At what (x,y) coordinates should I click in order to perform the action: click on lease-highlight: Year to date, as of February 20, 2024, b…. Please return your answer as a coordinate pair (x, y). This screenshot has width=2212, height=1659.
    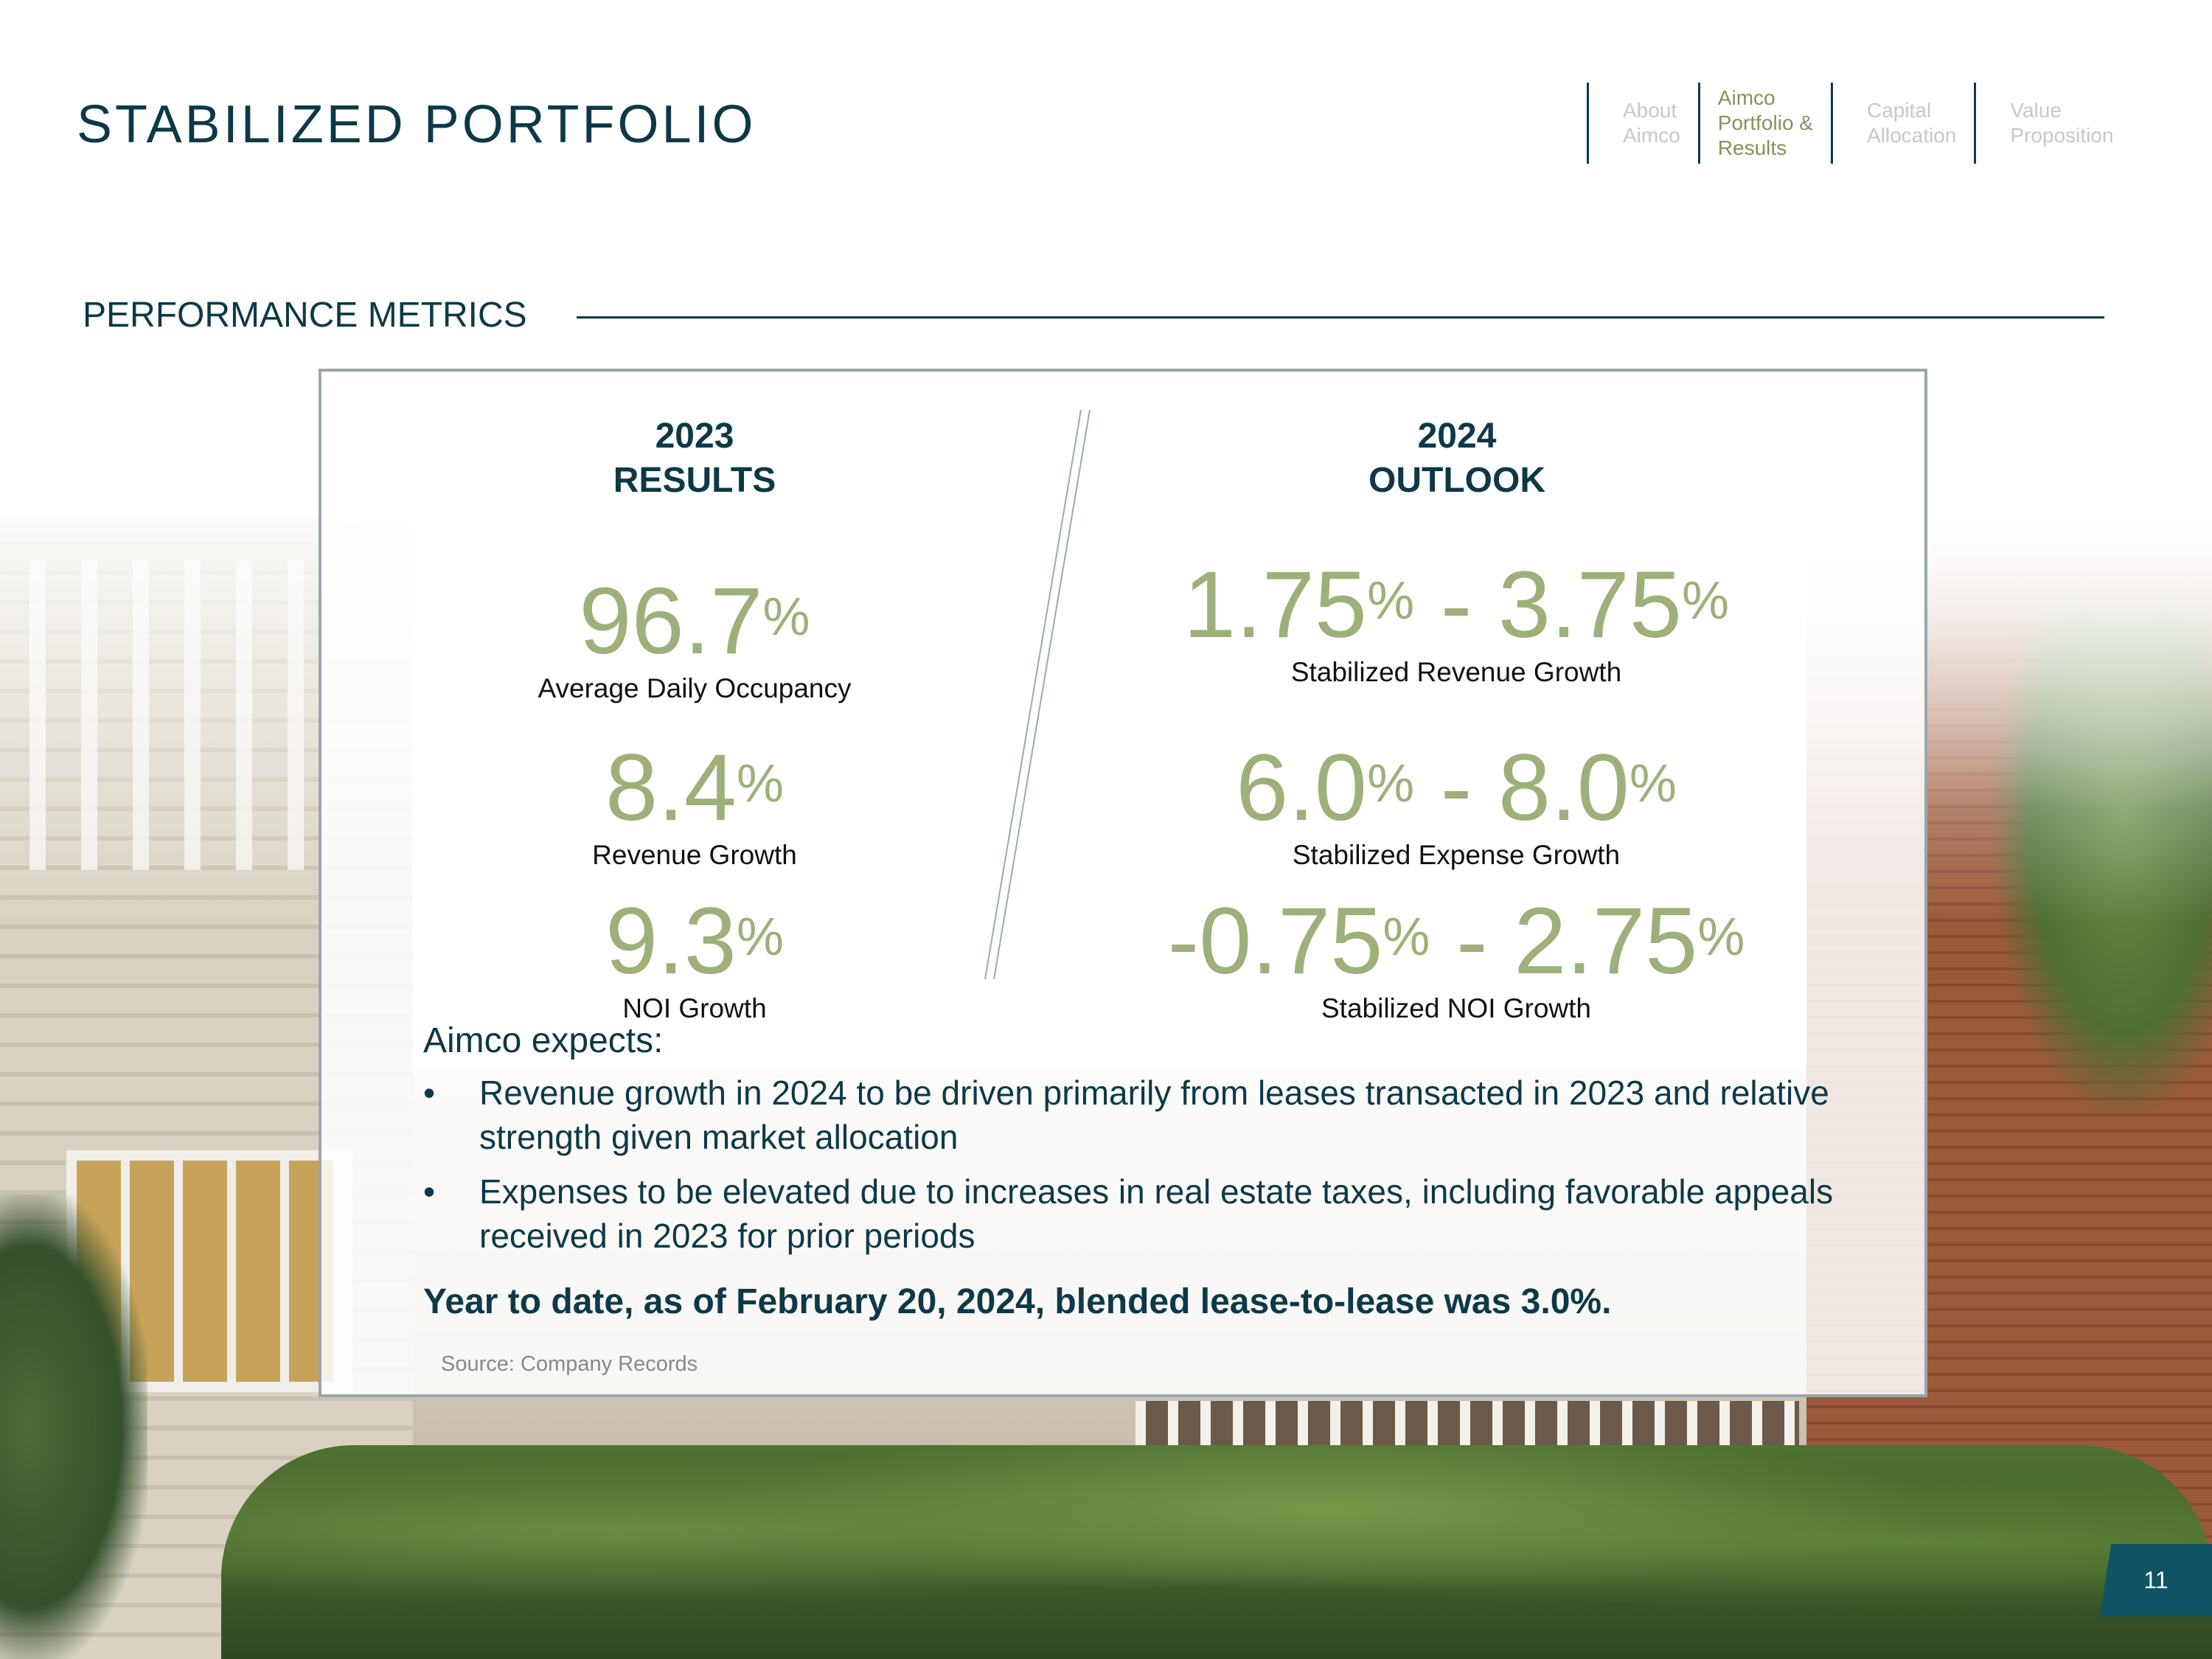
    Looking at the image, I should click on (1017, 1301).